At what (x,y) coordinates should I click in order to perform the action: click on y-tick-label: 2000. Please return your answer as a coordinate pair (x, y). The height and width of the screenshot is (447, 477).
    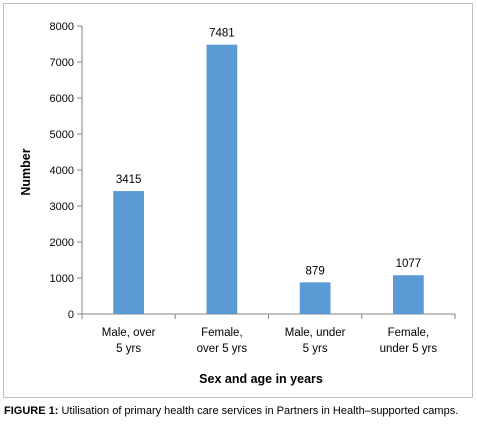
    Looking at the image, I should click on (62, 243).